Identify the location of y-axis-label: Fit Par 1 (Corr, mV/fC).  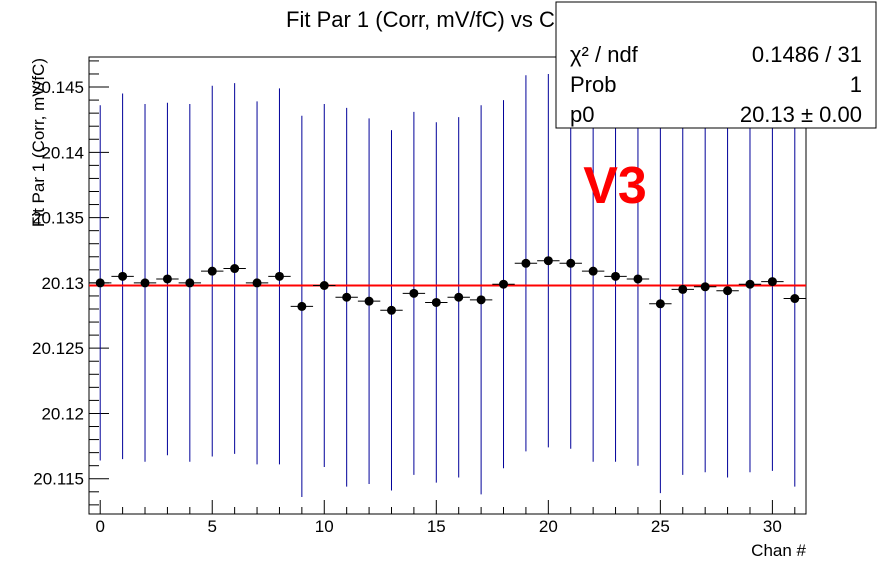
(38, 142).